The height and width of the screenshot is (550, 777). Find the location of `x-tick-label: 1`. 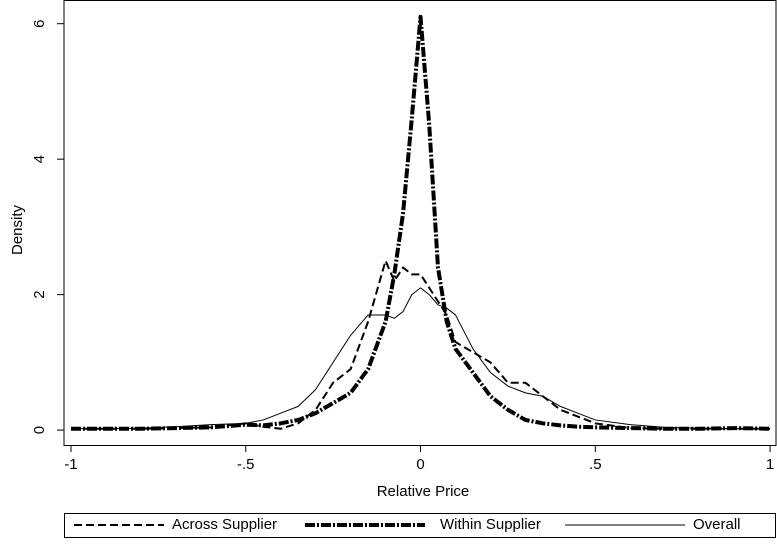

x-tick-label: 1 is located at coordinates (770, 464).